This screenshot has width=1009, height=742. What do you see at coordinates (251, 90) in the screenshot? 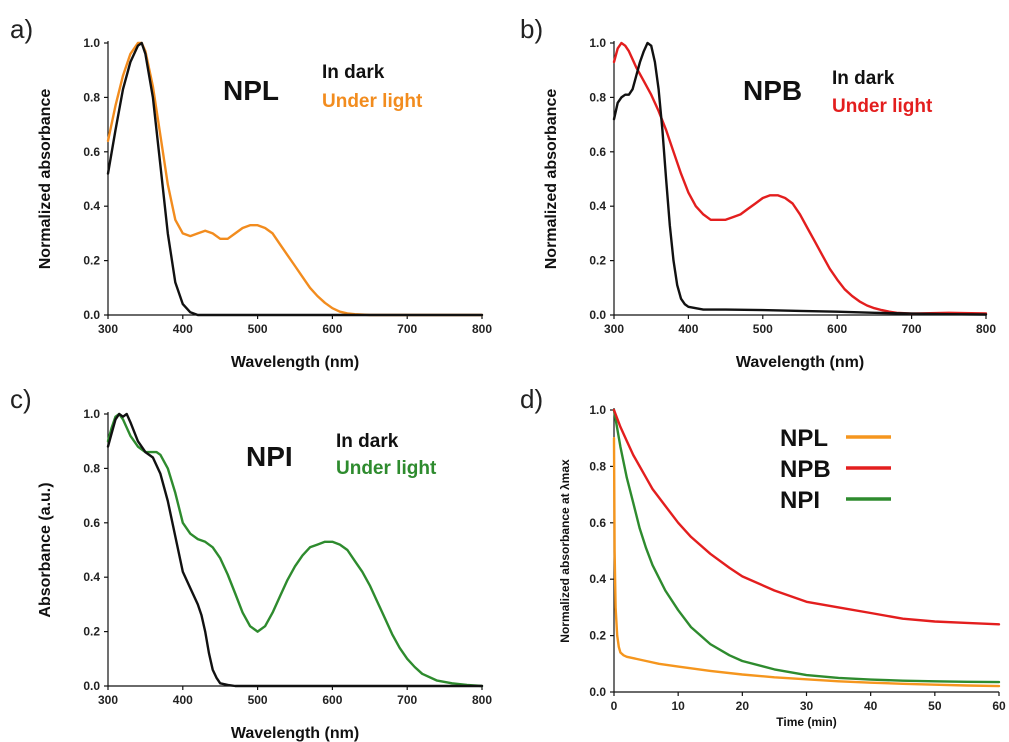
I see `sample-name: NPL` at bounding box center [251, 90].